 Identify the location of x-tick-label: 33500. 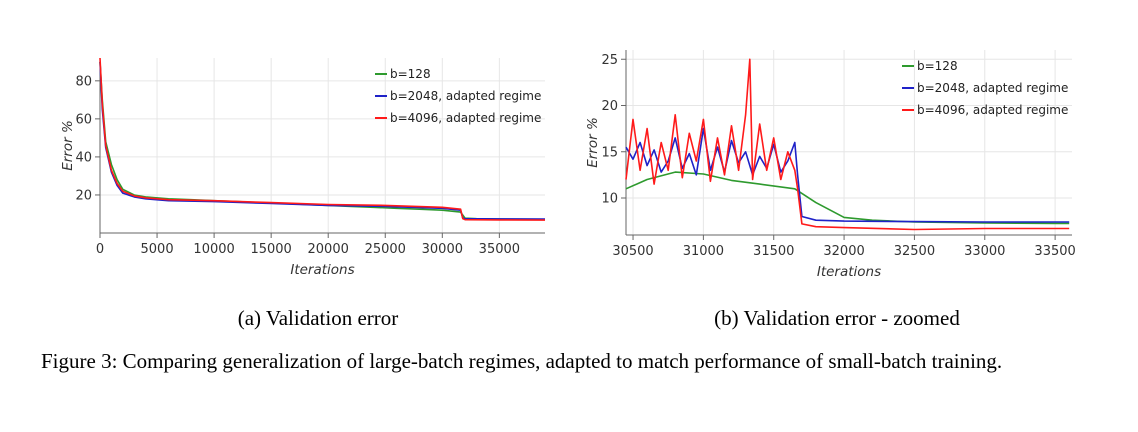
(1054, 251).